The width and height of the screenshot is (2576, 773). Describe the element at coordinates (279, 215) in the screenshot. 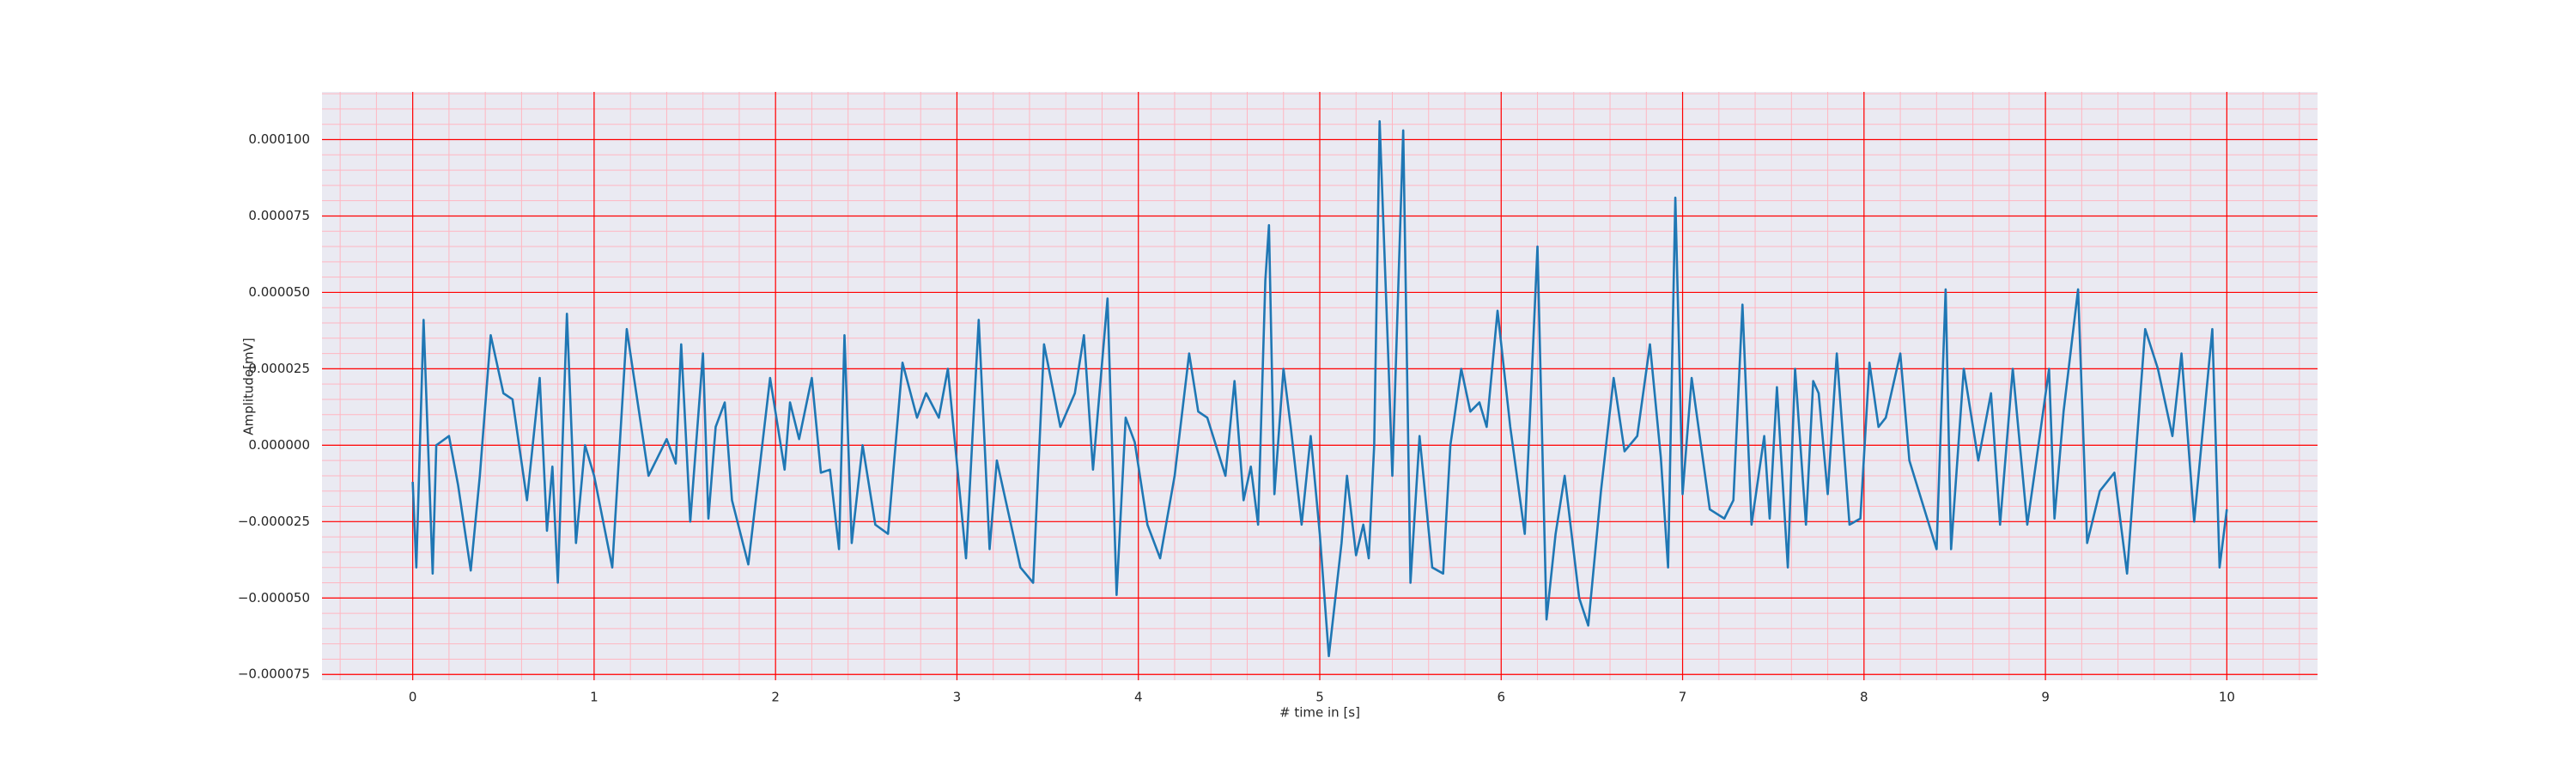

I see `y-tick-label: 0.000075` at that location.